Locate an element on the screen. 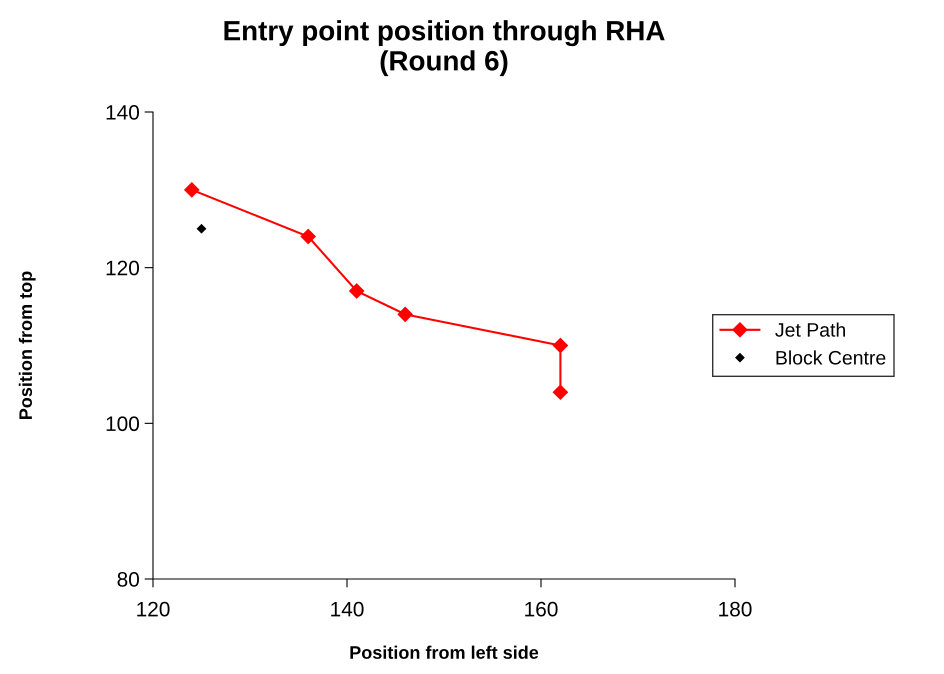  y-tick-label: 80 is located at coordinates (128, 579).